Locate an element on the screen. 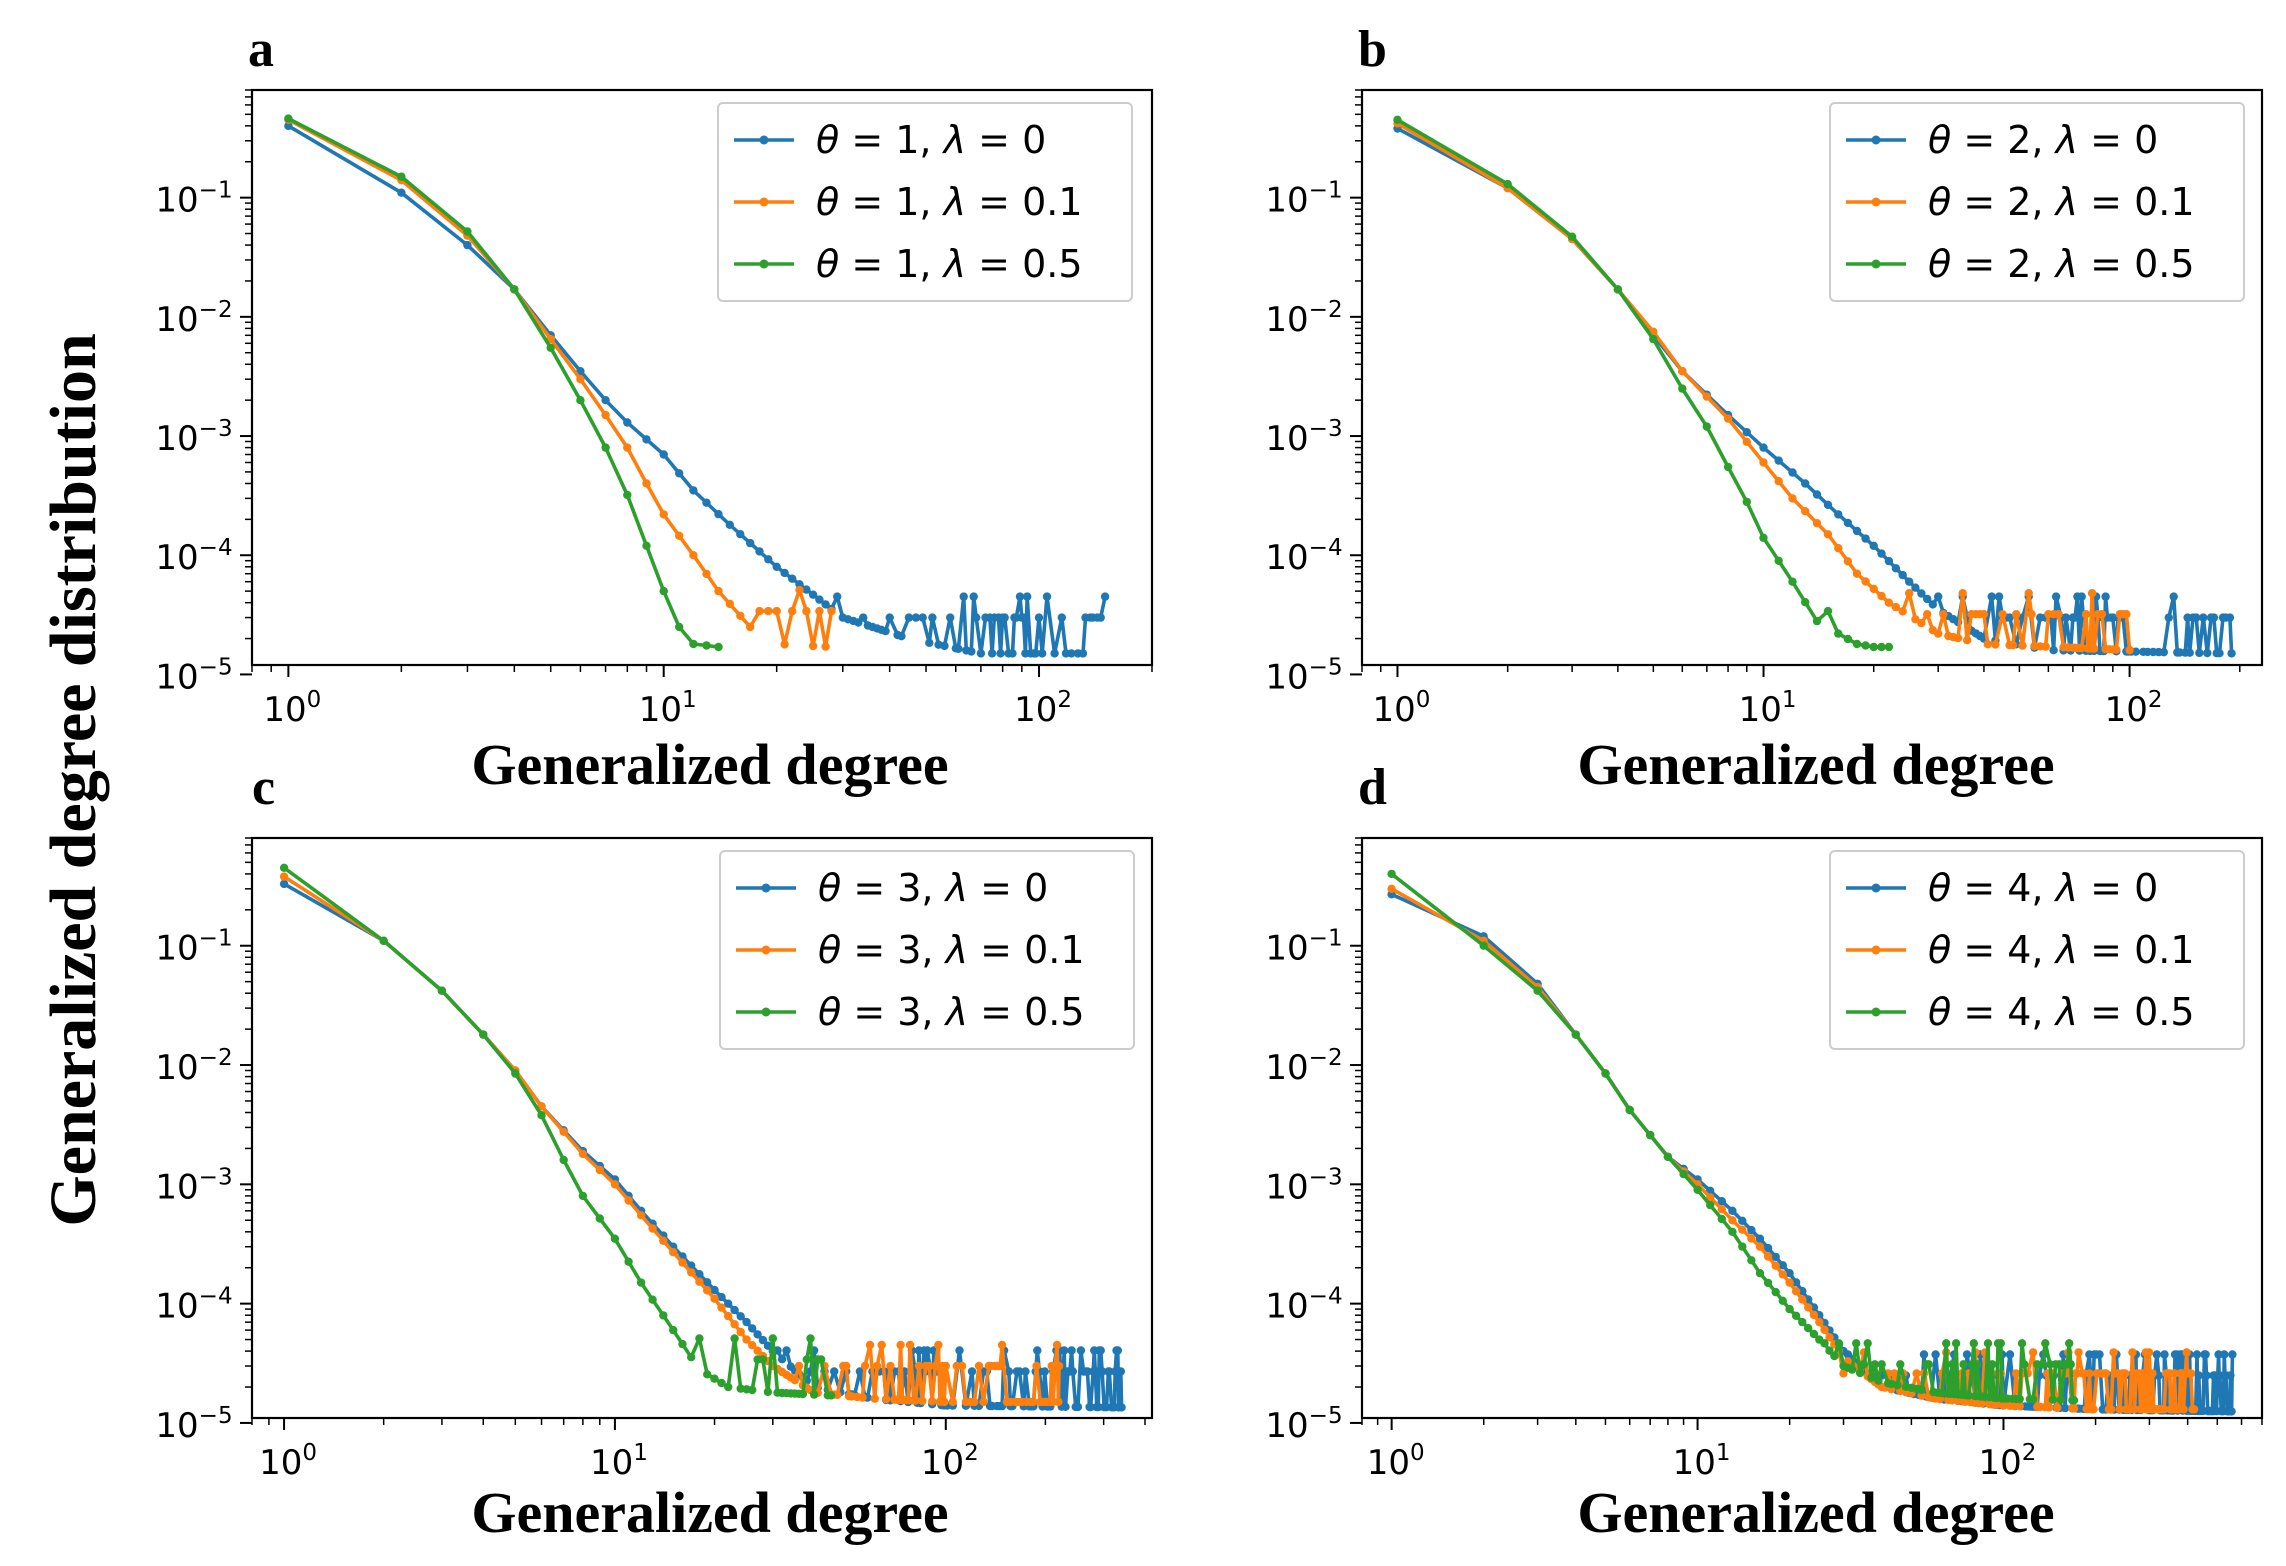  legend-box is located at coordinates (927, 950).